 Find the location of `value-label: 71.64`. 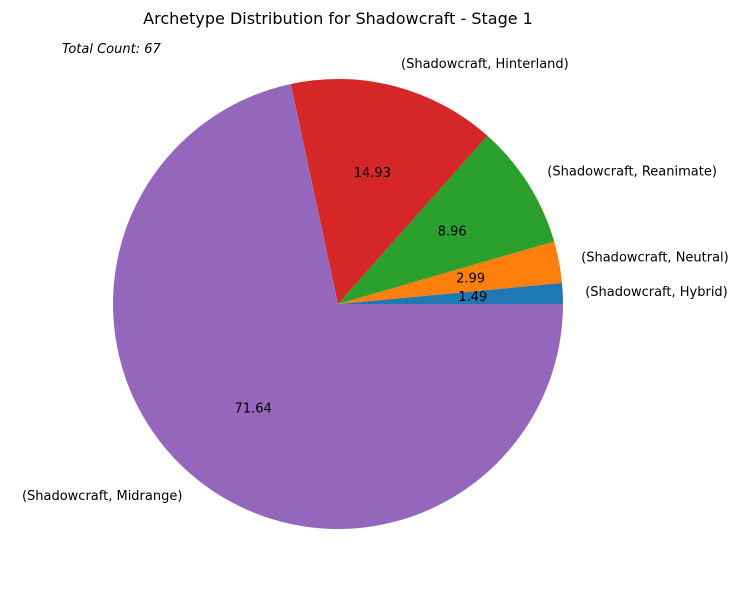

value-label: 71.64 is located at coordinates (253, 409).